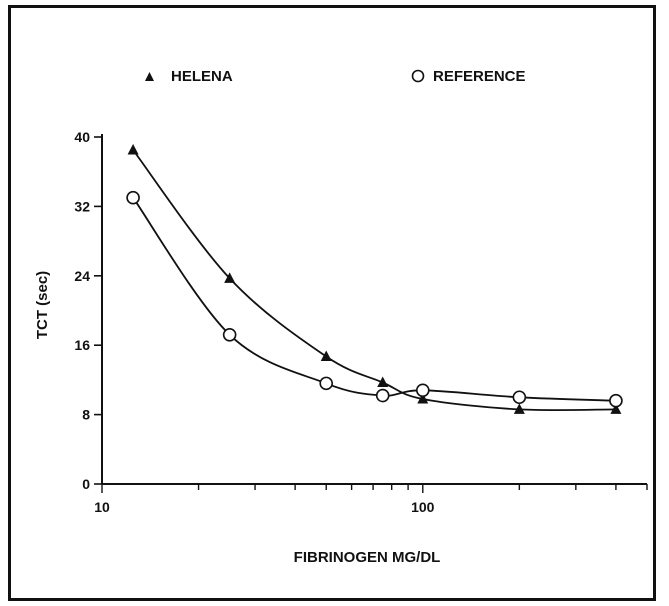 The height and width of the screenshot is (606, 669). What do you see at coordinates (42, 305) in the screenshot?
I see `y-axis-label: TCT (sec)` at bounding box center [42, 305].